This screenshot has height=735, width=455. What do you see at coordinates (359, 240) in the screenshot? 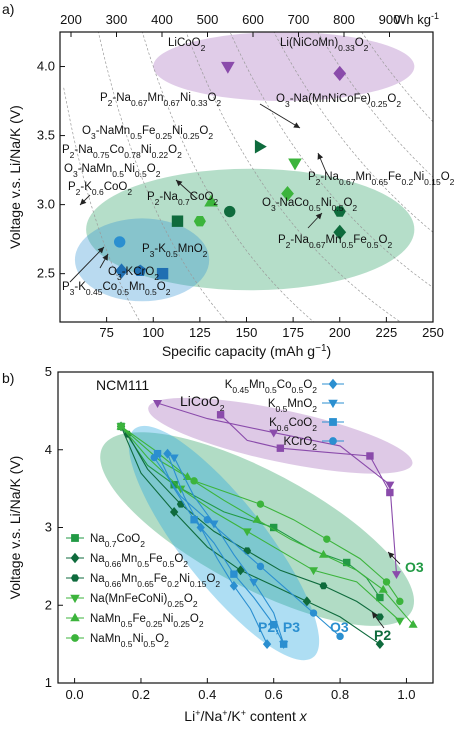
I see `text-run: Fe` at bounding box center [359, 240].